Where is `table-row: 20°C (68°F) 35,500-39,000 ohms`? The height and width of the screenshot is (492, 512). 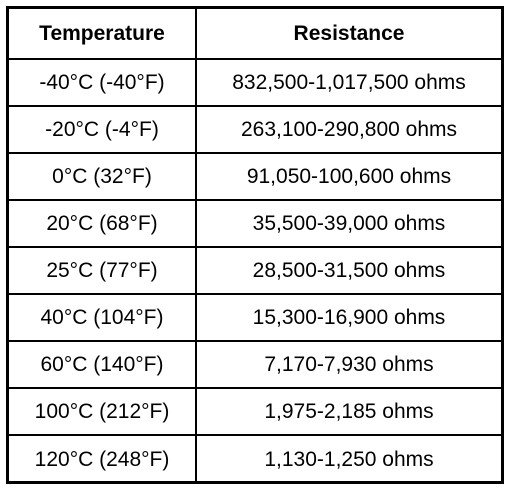 table-row: 20°C (68°F) 35,500-39,000 ohms is located at coordinates (255, 223).